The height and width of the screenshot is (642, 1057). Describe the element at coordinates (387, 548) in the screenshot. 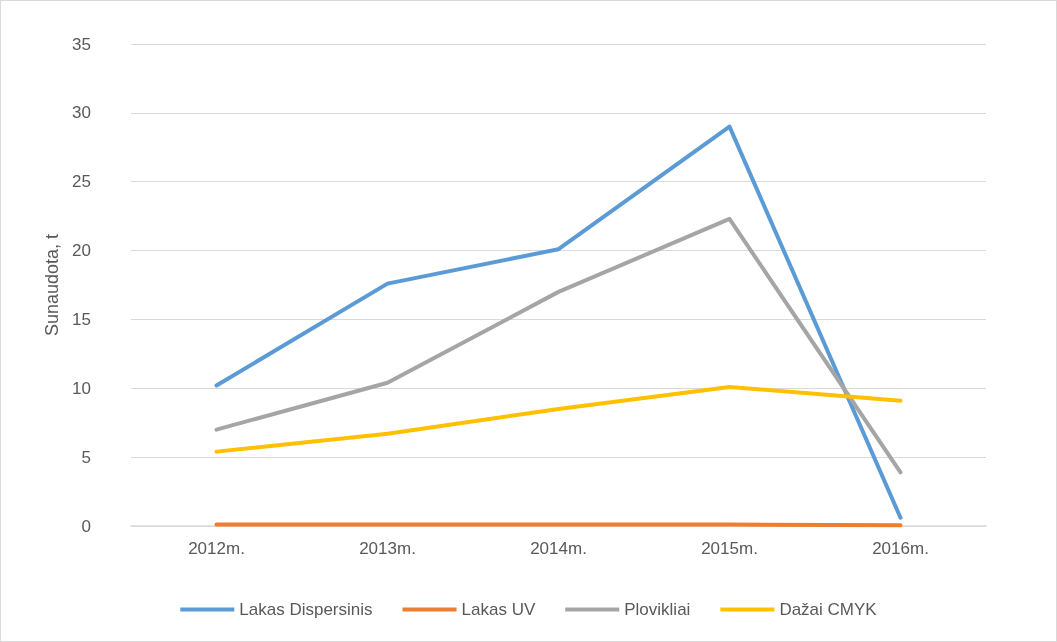

I see `x-tick-label: 2013m.` at that location.